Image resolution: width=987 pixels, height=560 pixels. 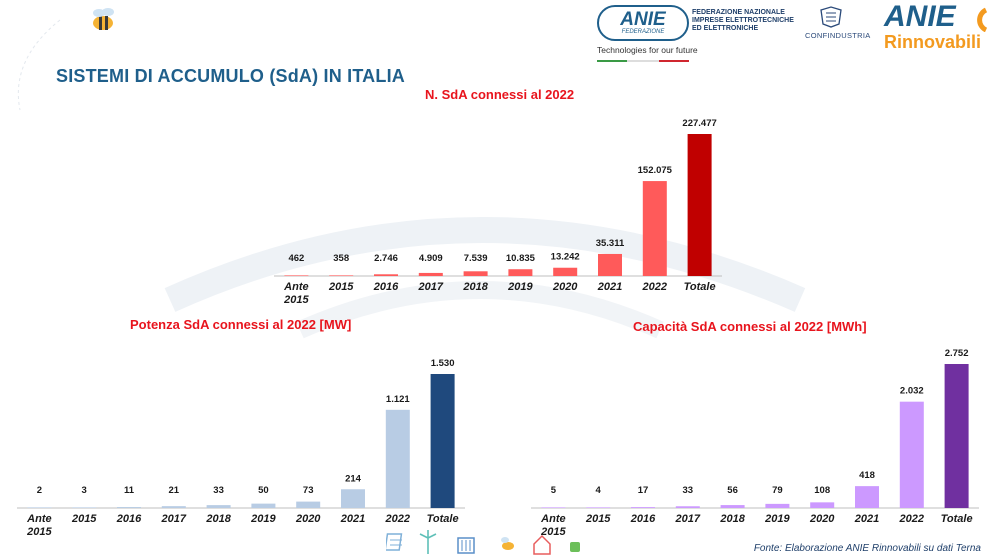 What do you see at coordinates (565, 257) in the screenshot?
I see `n-sda-data-label: 13.242` at bounding box center [565, 257].